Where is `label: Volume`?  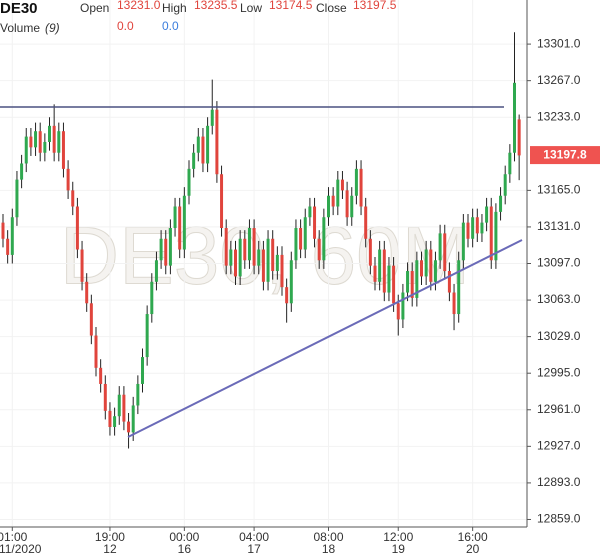 label: Volume is located at coordinates (20, 28).